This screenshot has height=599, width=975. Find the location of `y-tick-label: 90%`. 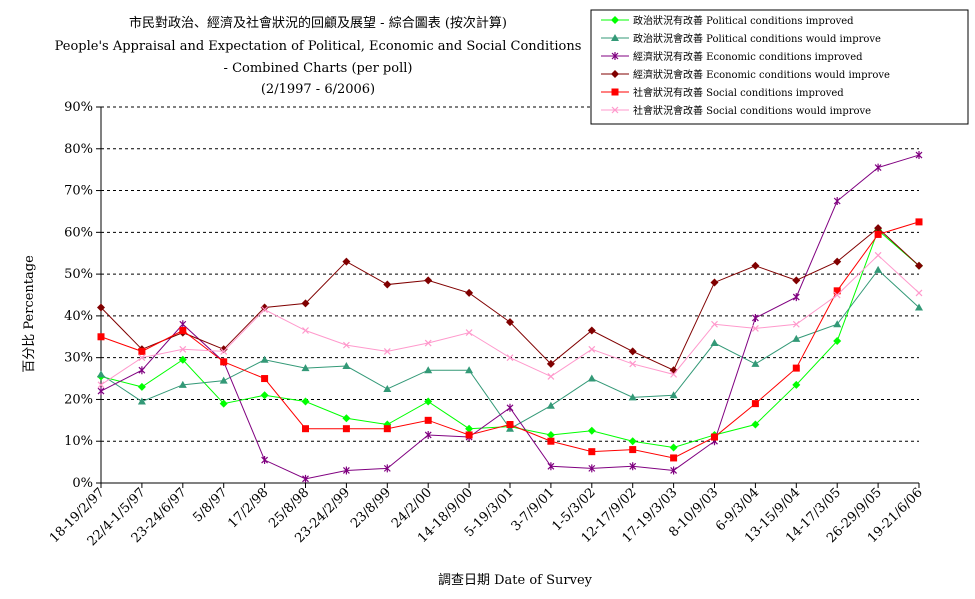

y-tick-label: 90% is located at coordinates (78, 107).